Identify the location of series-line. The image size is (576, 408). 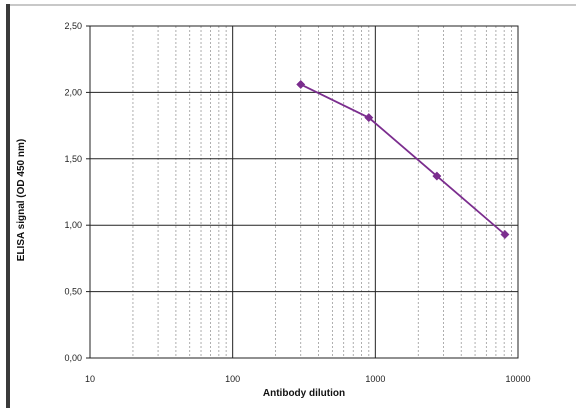
(403, 159).